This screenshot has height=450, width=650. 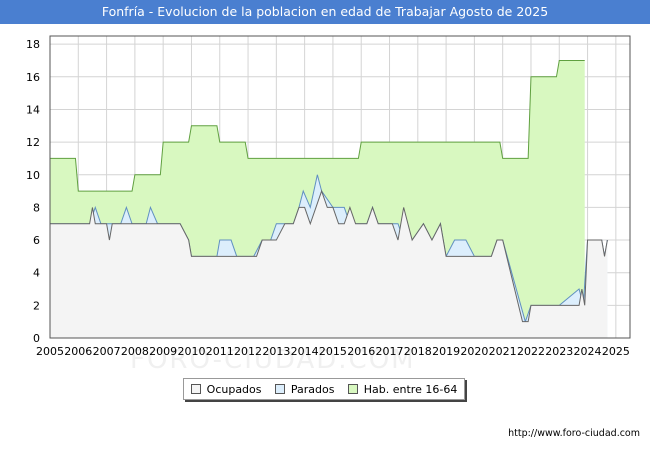 What do you see at coordinates (305, 351) in the screenshot?
I see `x-tick-label: 2014` at bounding box center [305, 351].